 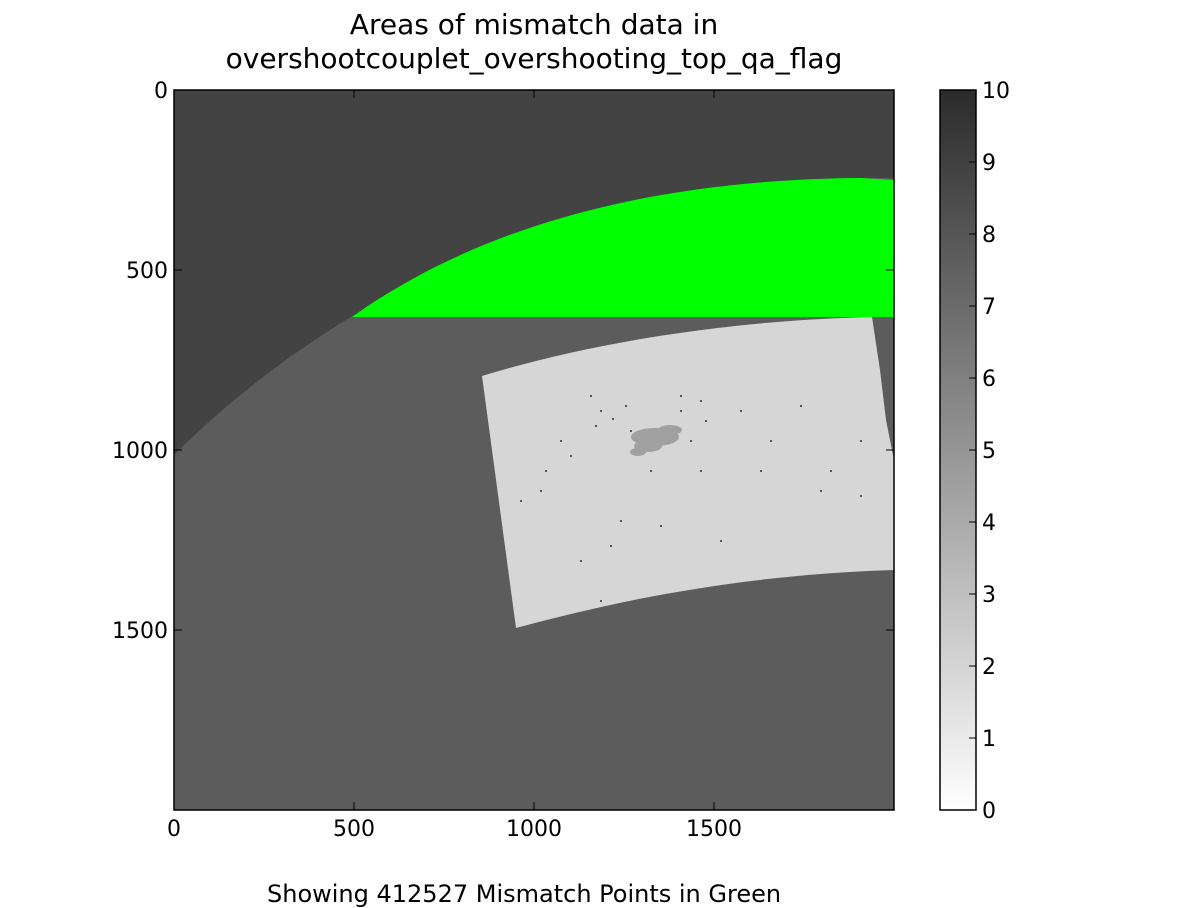 I want to click on colorbar-tick-label: 8, so click(x=989, y=235).